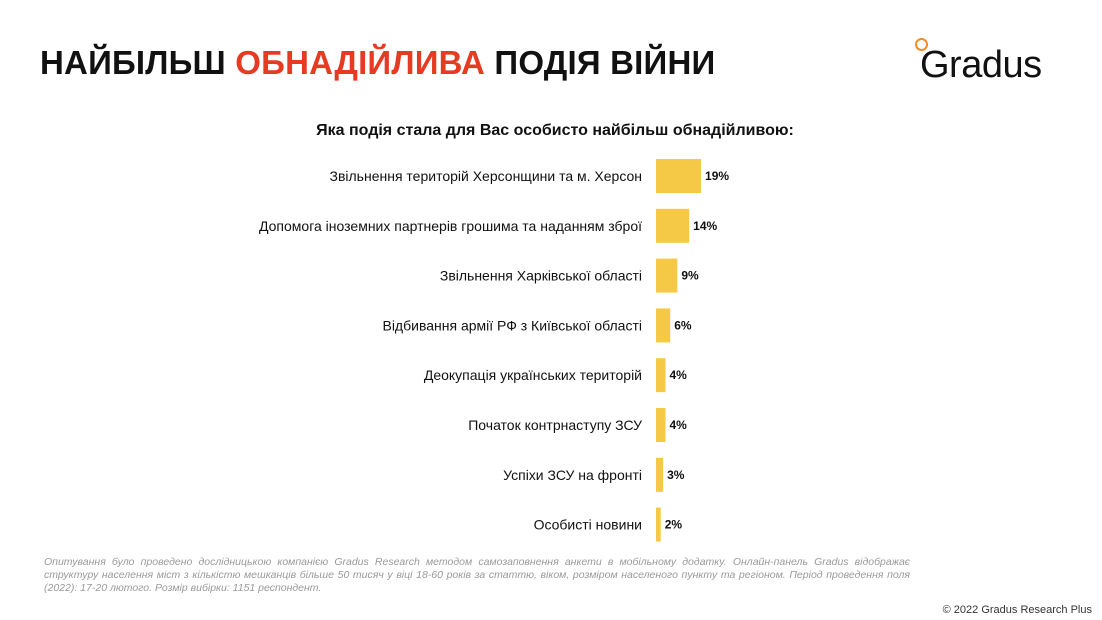 The width and height of the screenshot is (1102, 620). I want to click on category-label: Деокупація українських територій, so click(533, 375).